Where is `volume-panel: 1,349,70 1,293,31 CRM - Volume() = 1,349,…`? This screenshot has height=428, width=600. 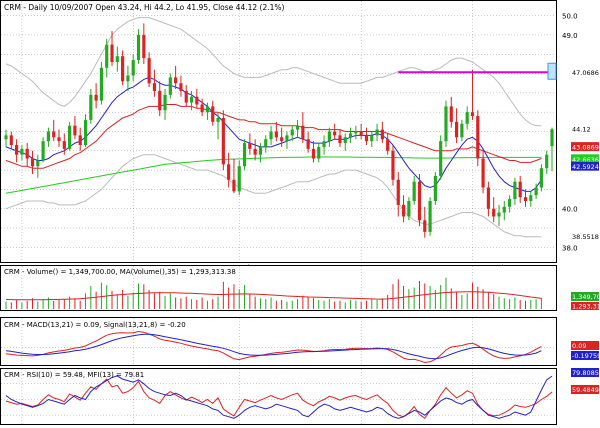
volume-panel: 1,349,70 1,293,31 CRM - Volume() = 1,349,… is located at coordinates (300, 288).